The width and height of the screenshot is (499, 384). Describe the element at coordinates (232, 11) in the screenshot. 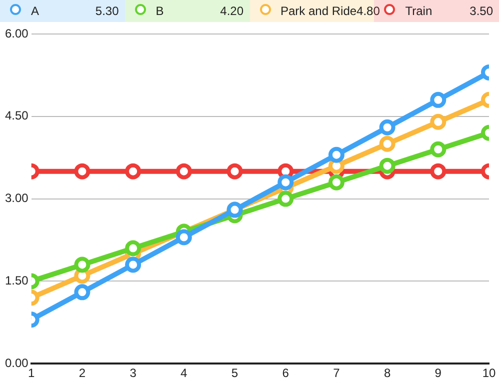

I see `text: 4.20` at that location.